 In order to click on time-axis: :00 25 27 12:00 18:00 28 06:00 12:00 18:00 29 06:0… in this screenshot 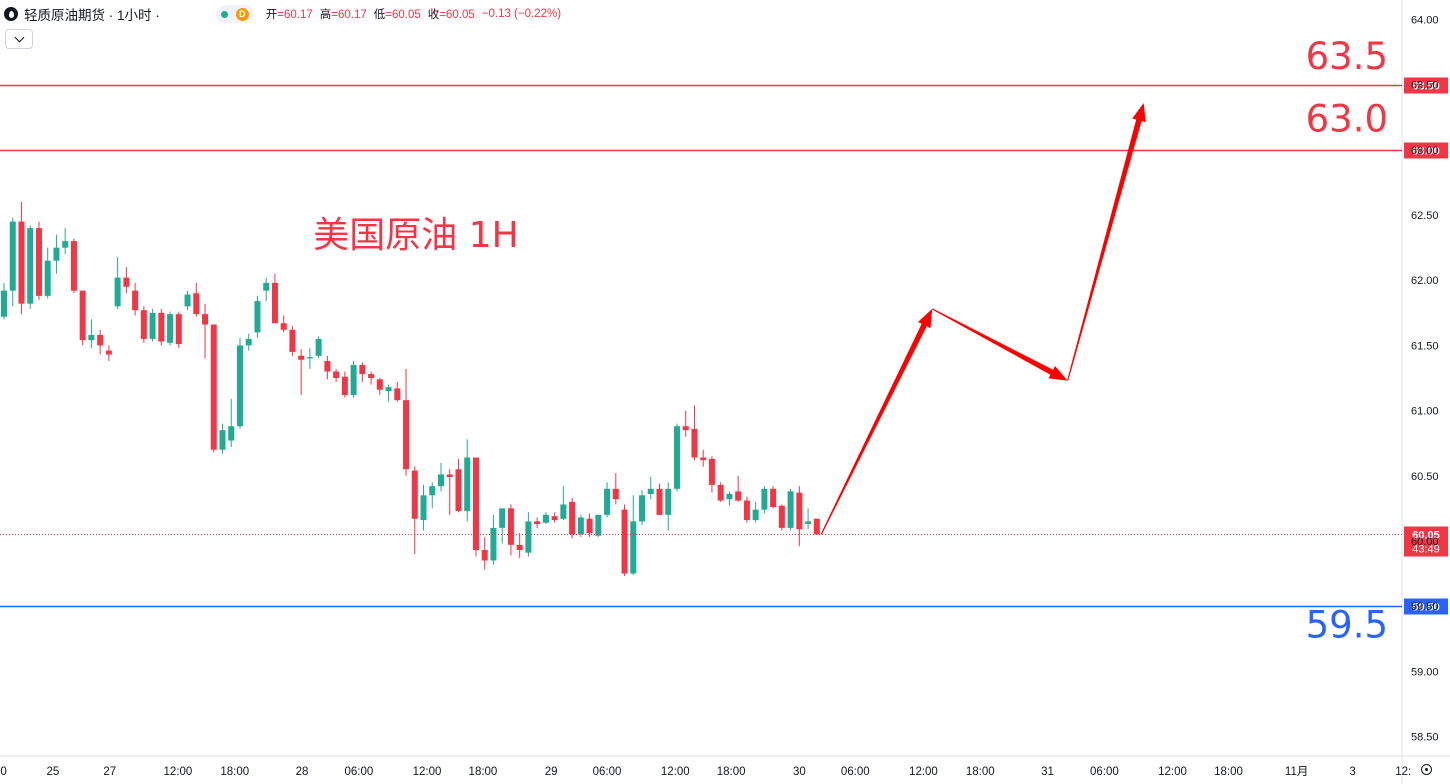, I will do `click(705, 772)`.